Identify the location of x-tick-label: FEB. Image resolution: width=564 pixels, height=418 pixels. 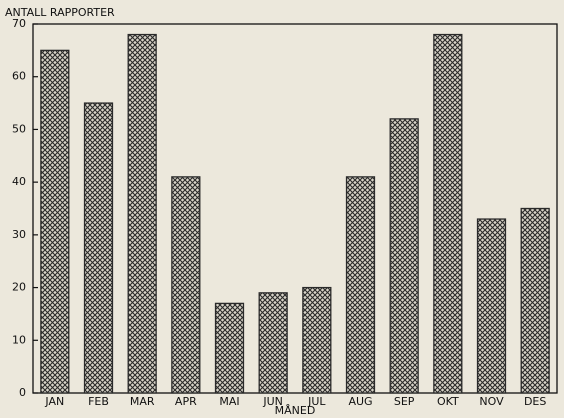
(98, 401).